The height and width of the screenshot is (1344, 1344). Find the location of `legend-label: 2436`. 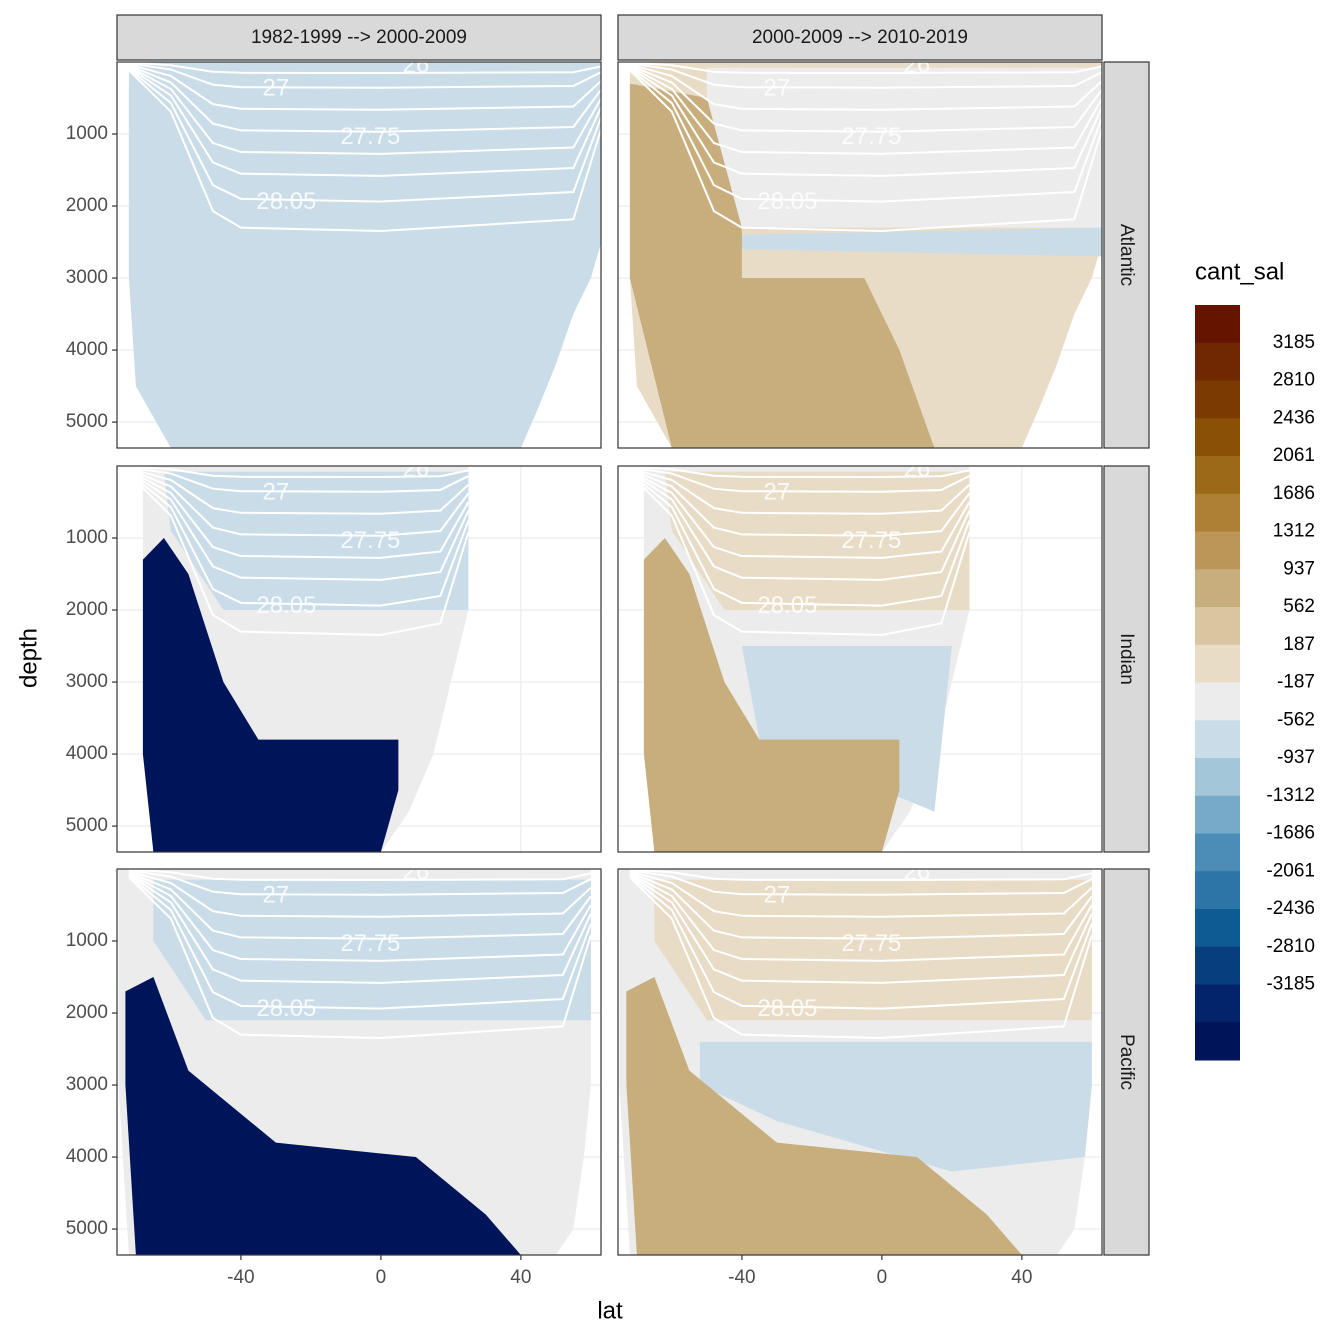

legend-label: 2436 is located at coordinates (1294, 417).